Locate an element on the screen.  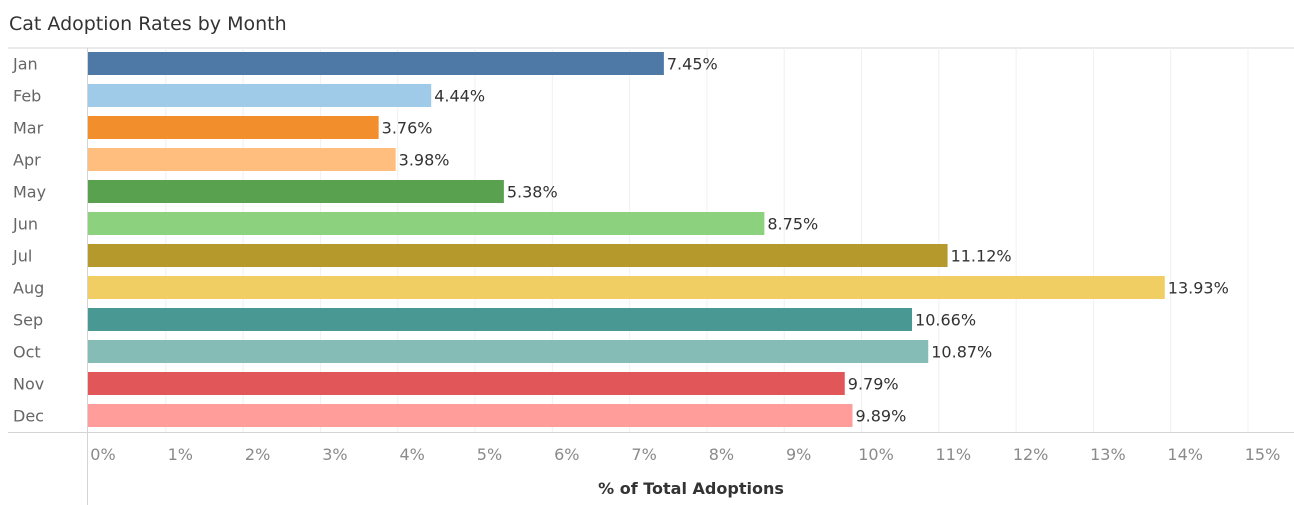
x-tick-label: 6% is located at coordinates (566, 454).